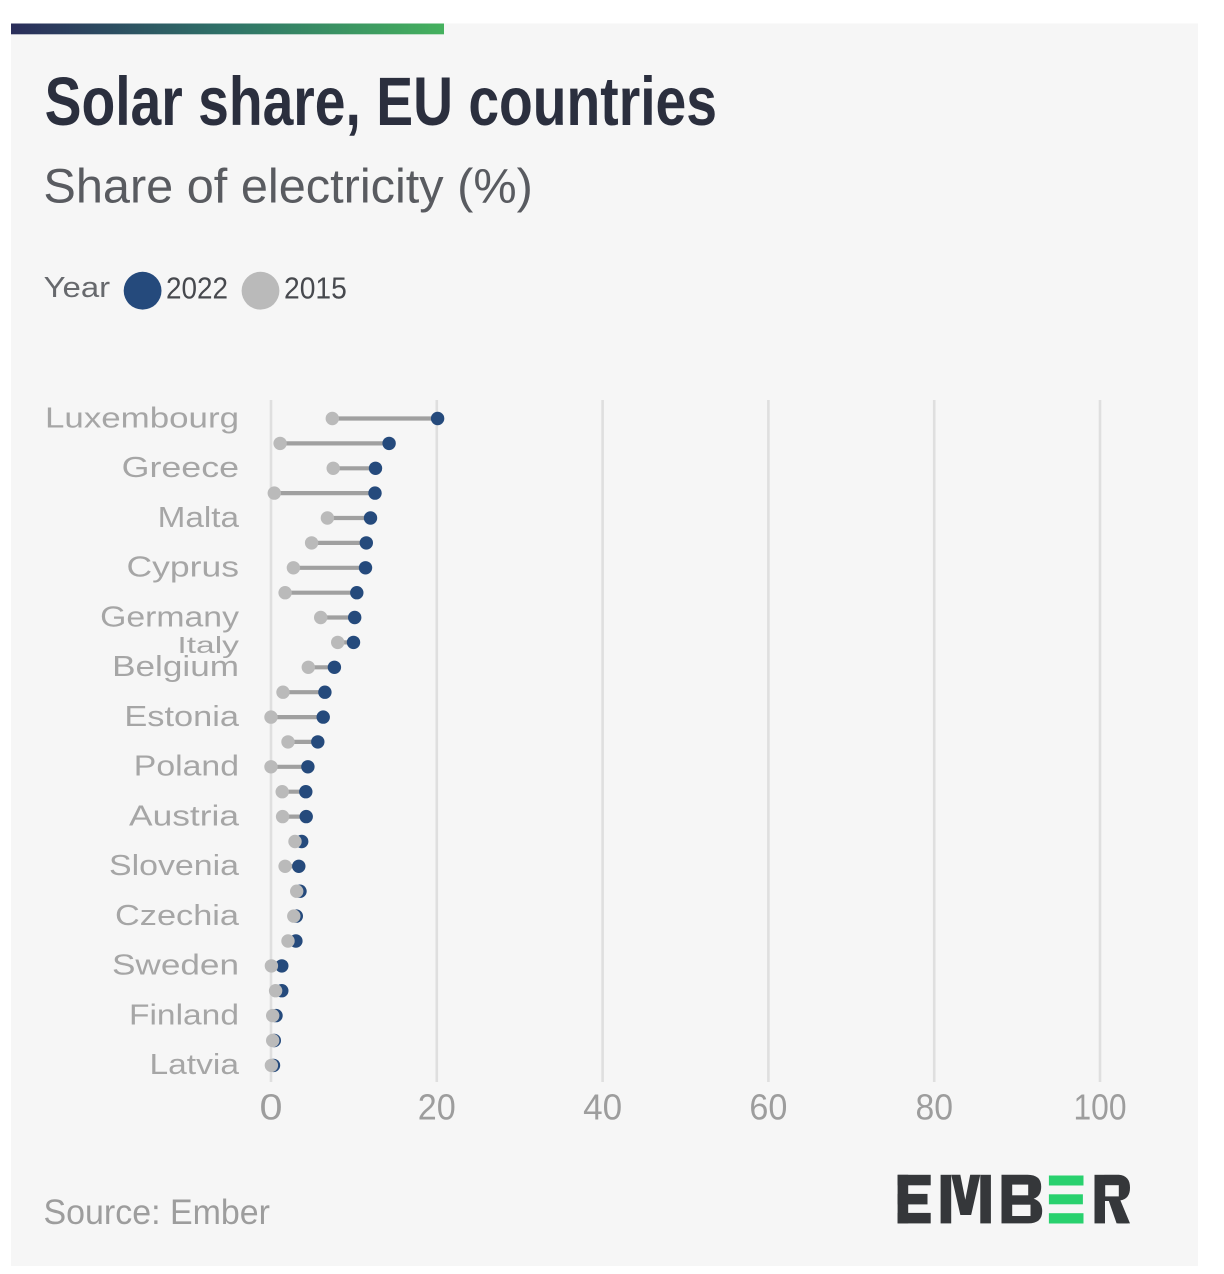  What do you see at coordinates (142, 418) in the screenshot?
I see `svg-text: Luxembourg` at bounding box center [142, 418].